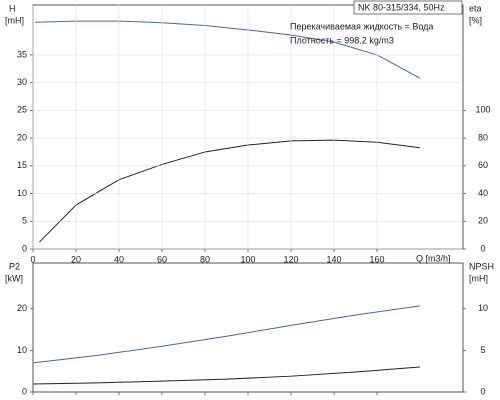 This screenshot has height=400, width=500. I want to click on title-box, so click(408, 7).